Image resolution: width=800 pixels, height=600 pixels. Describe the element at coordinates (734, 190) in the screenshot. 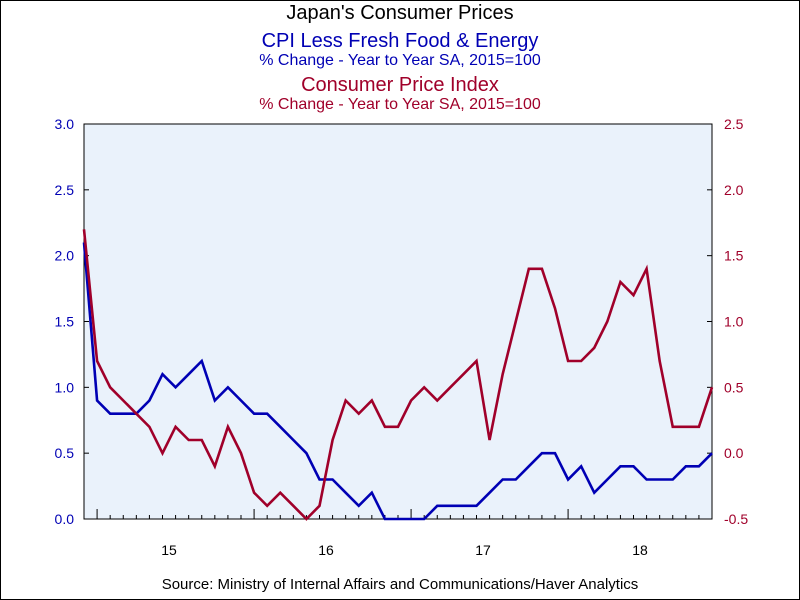

I see `right-axis-tick-label: 2.0` at that location.